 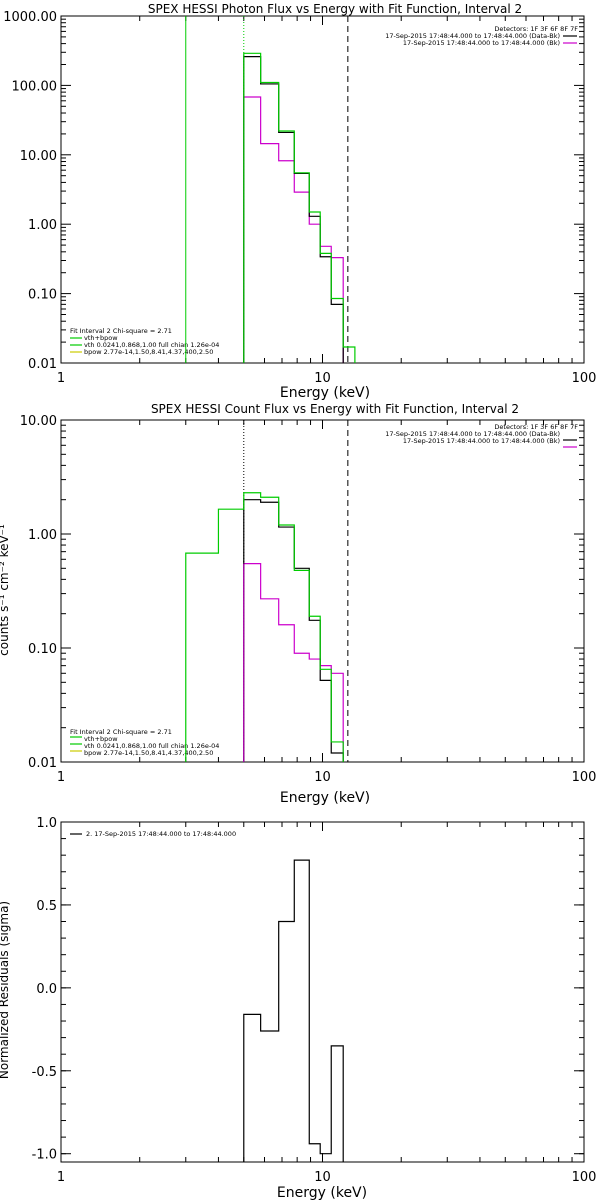 I want to click on residuals-xlabel: Energy (keV), so click(x=322, y=1192).